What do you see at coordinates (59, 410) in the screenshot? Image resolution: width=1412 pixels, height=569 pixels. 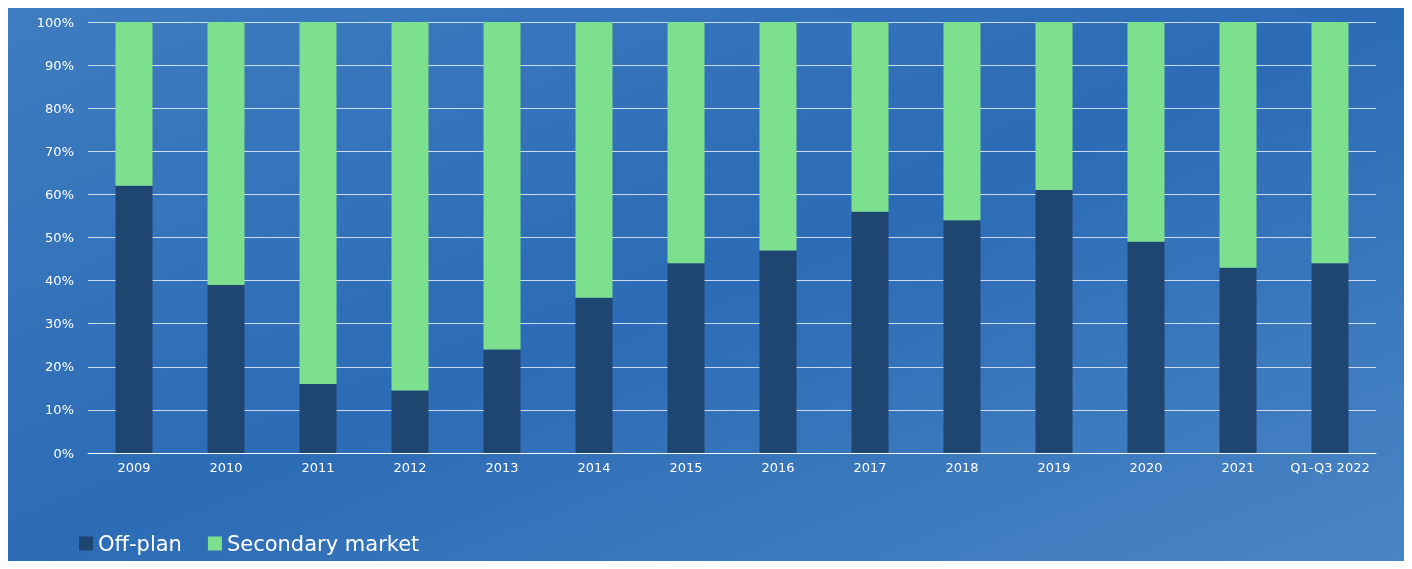 I see `y-tick-label: 10%` at bounding box center [59, 410].